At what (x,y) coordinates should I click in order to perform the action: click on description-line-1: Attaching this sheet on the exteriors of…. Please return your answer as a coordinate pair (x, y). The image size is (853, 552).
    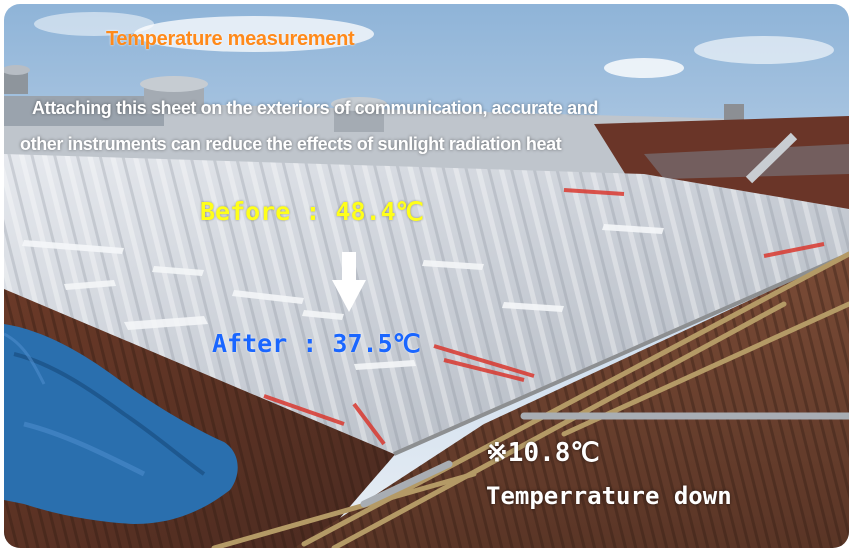
    Looking at the image, I should click on (315, 108).